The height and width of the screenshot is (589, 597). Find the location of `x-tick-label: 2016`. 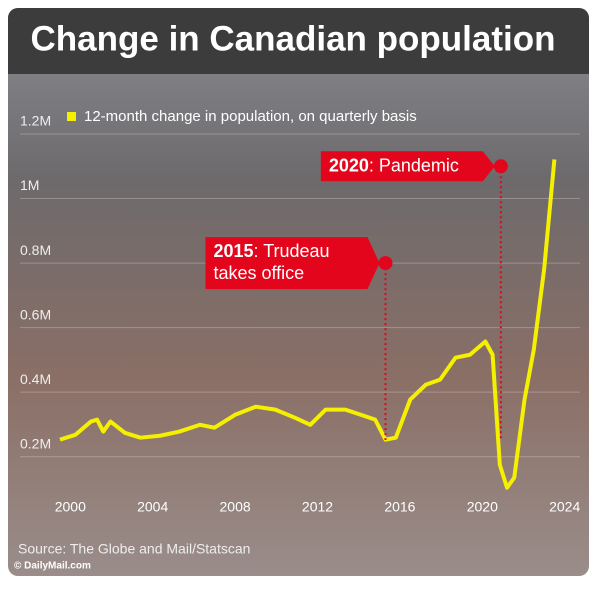

x-tick-label: 2016 is located at coordinates (399, 507).